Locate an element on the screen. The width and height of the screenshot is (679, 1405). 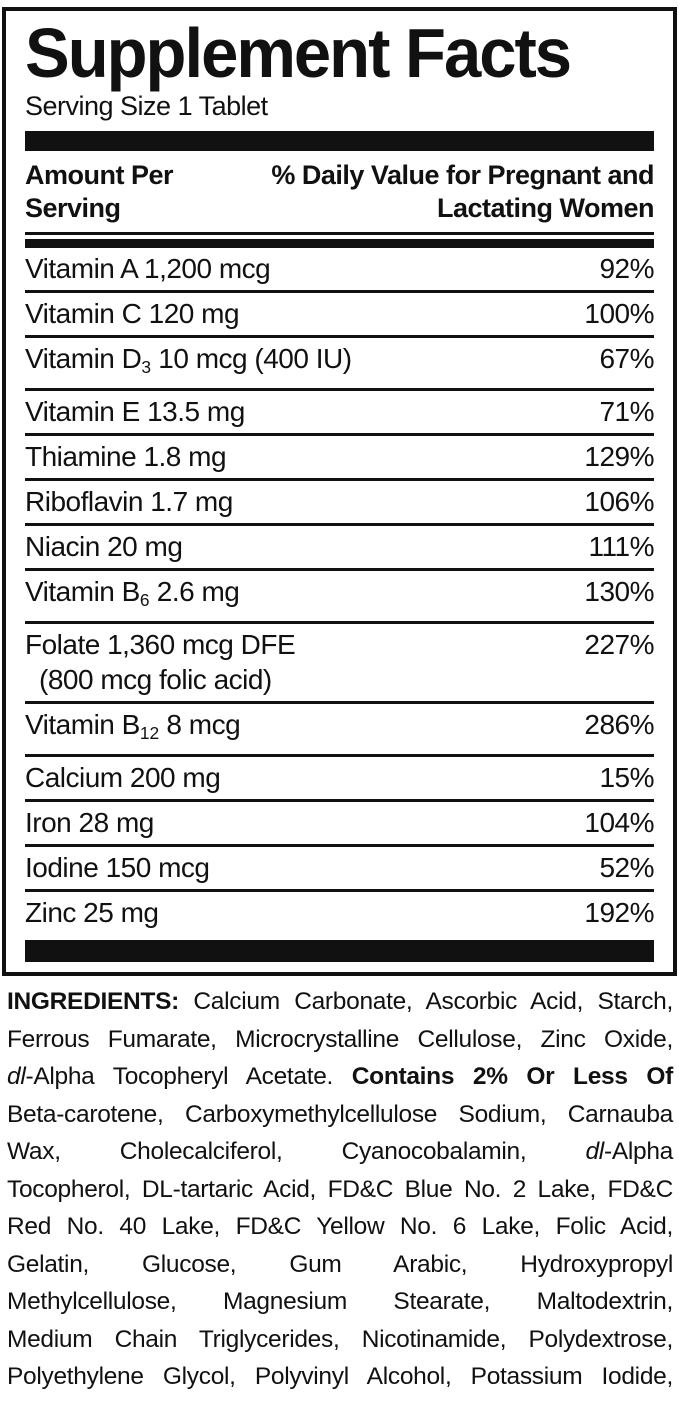
table-row: Iron 28 mg 104% is located at coordinates (339, 821).